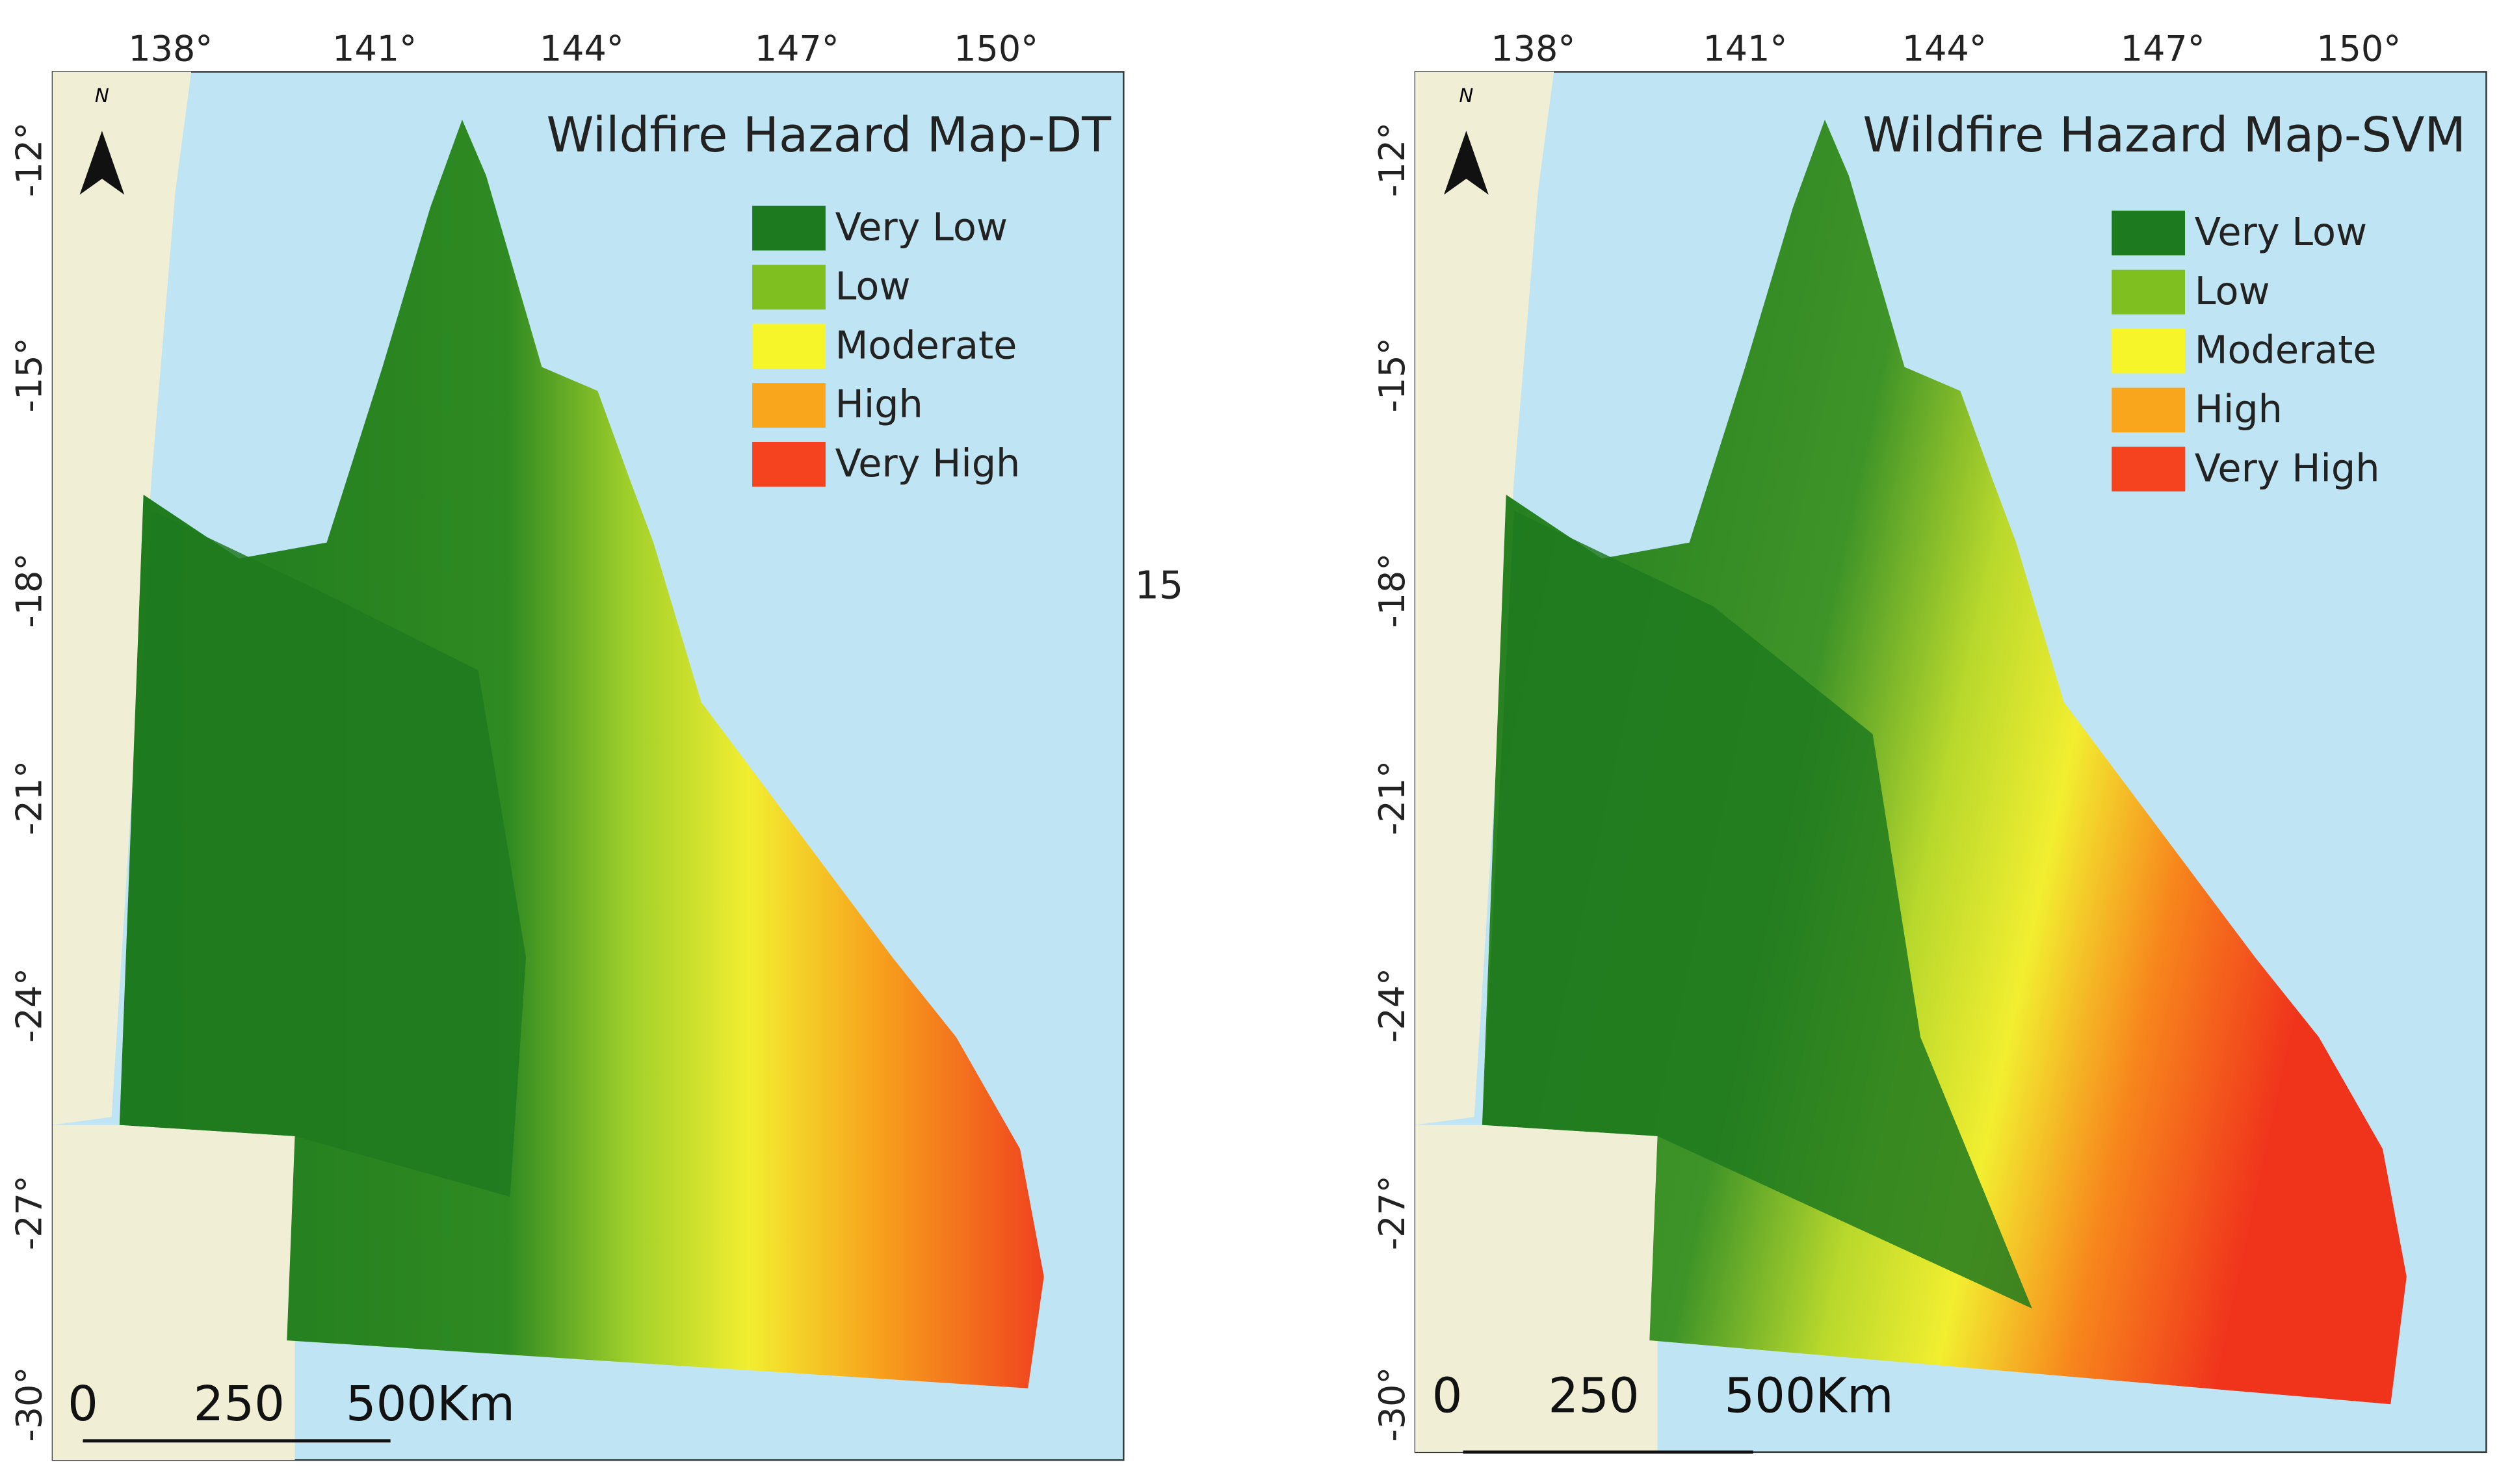 The image size is (2499, 1484). I want to click on map-title: Wildfire Hazard Map-DT, so click(829, 136).